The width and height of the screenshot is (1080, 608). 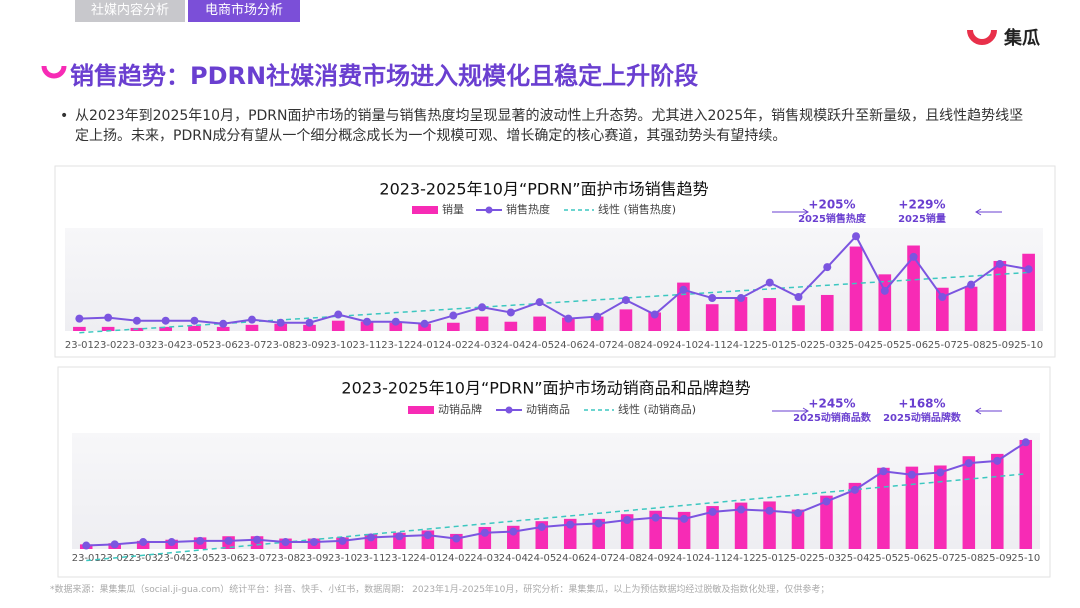 What do you see at coordinates (244, 11) in the screenshot?
I see `tab: 电商市场分析` at bounding box center [244, 11].